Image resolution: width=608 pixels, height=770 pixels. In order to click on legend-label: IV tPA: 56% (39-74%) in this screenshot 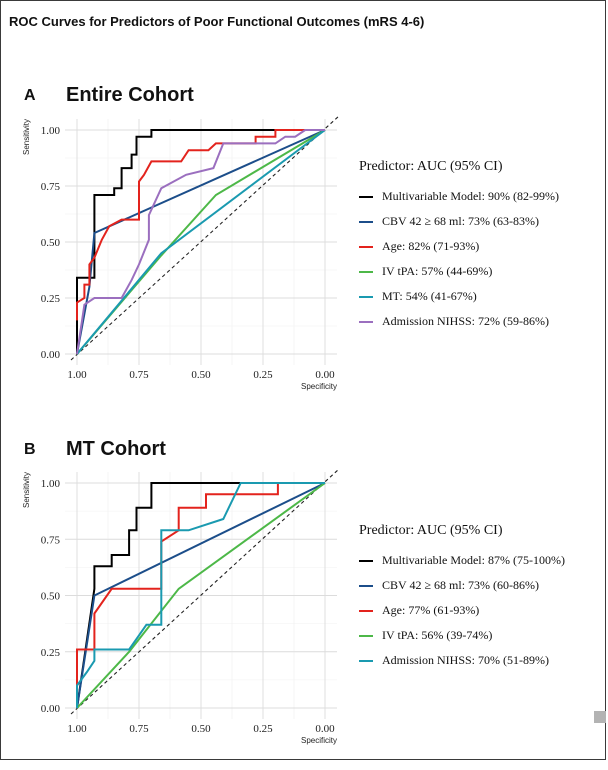, I will do `click(437, 635)`.